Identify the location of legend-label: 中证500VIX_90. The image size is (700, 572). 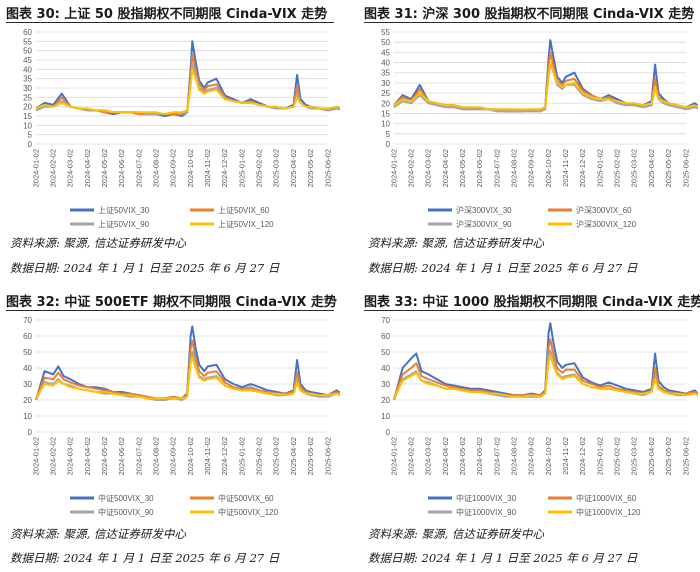
(126, 512).